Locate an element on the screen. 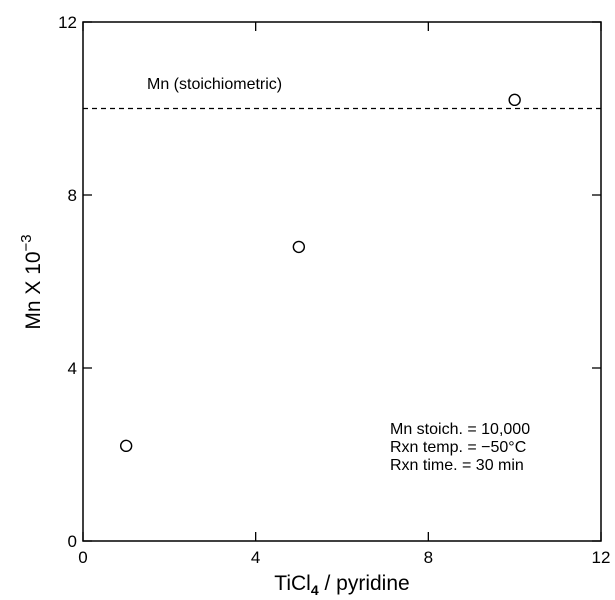 This screenshot has width=615, height=600. y-tick-label: 12 is located at coordinates (67, 22).